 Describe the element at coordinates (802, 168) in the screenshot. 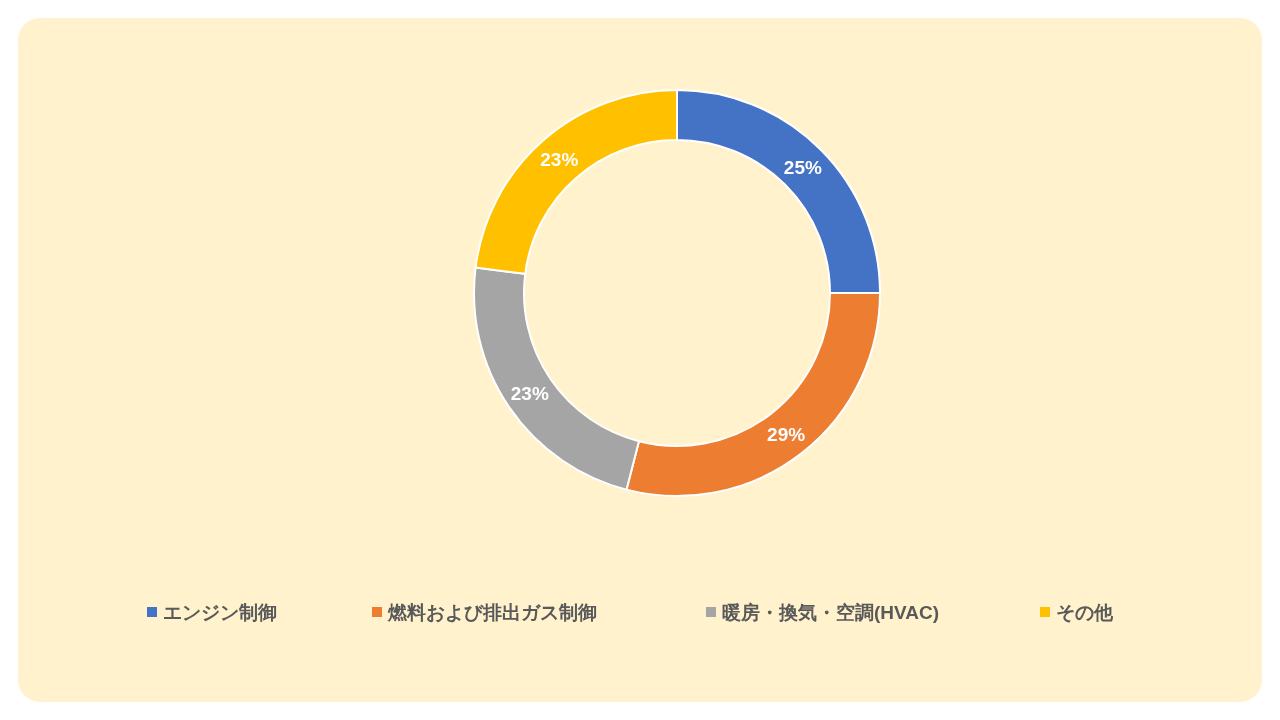

I see `data-label: 25%` at that location.